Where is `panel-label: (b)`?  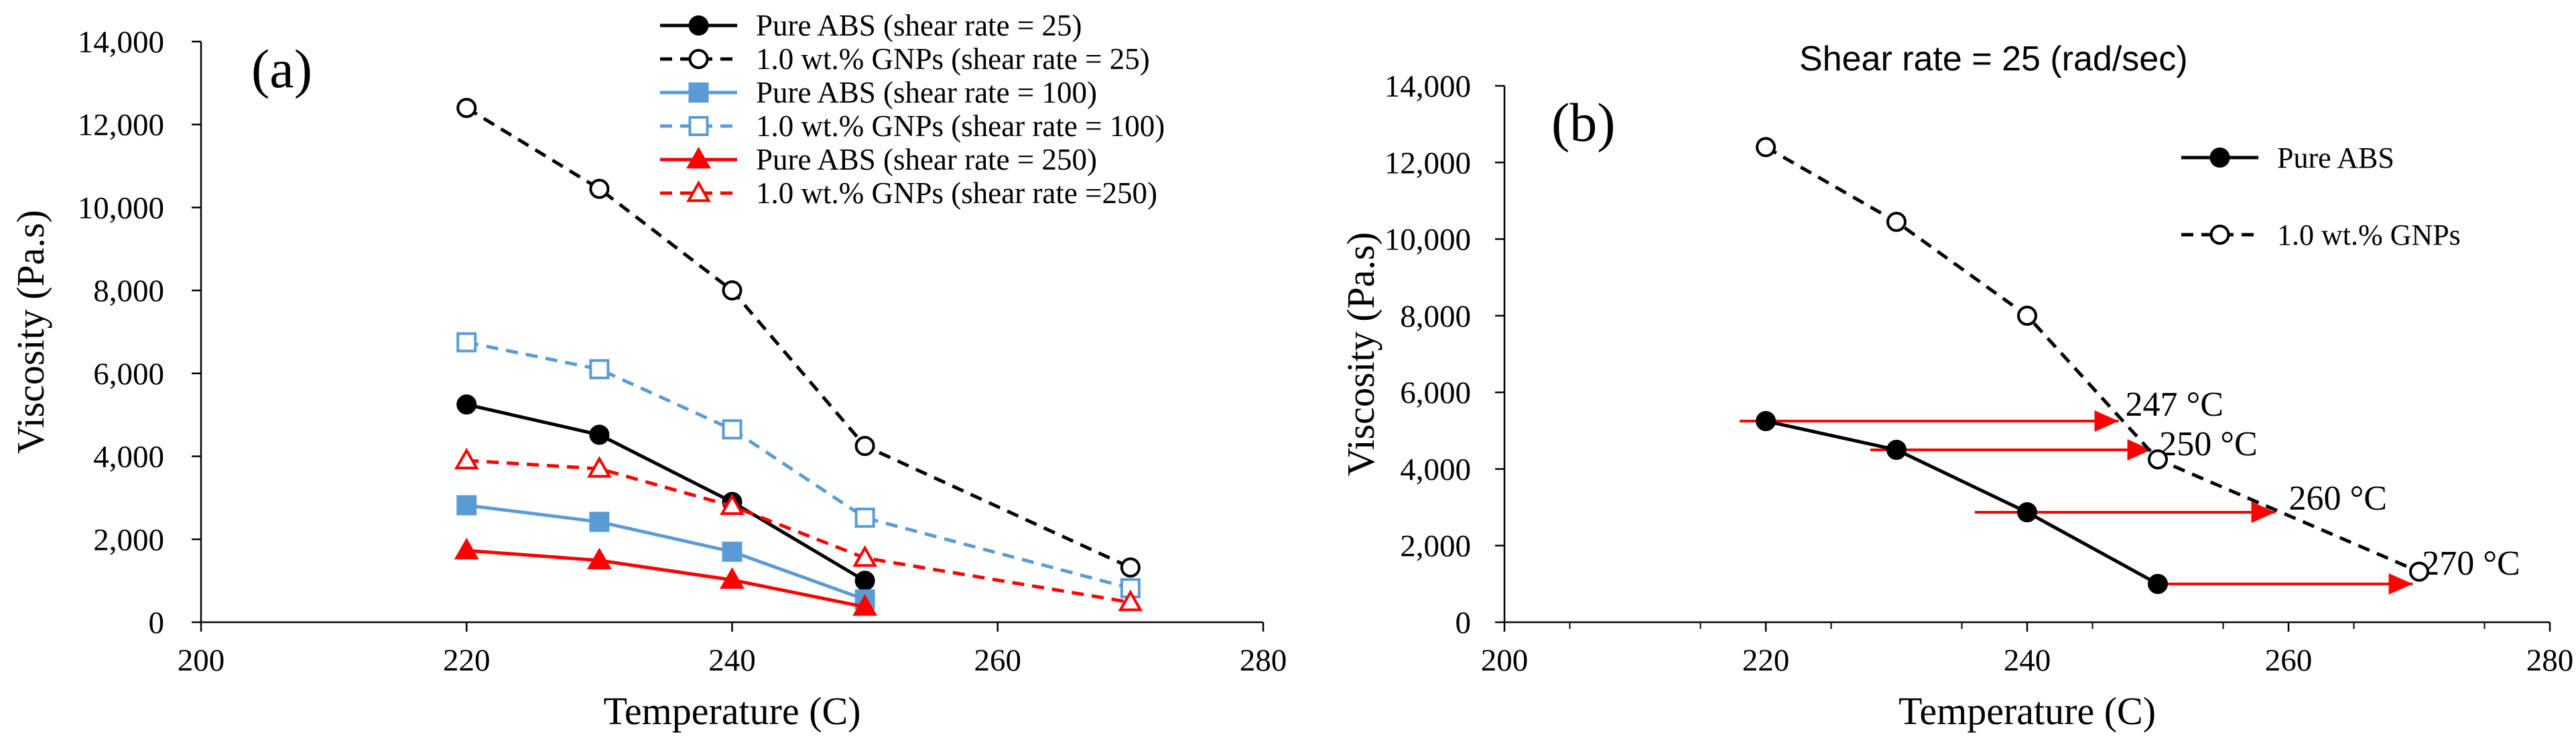 panel-label: (b) is located at coordinates (1583, 122).